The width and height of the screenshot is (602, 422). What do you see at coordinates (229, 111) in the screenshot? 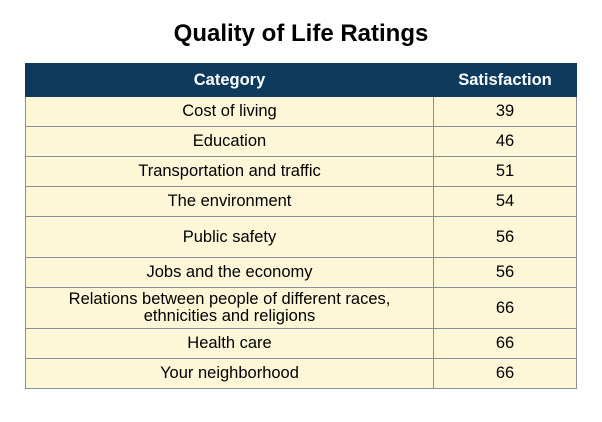
I see `category-cell: Cost of living` at bounding box center [229, 111].